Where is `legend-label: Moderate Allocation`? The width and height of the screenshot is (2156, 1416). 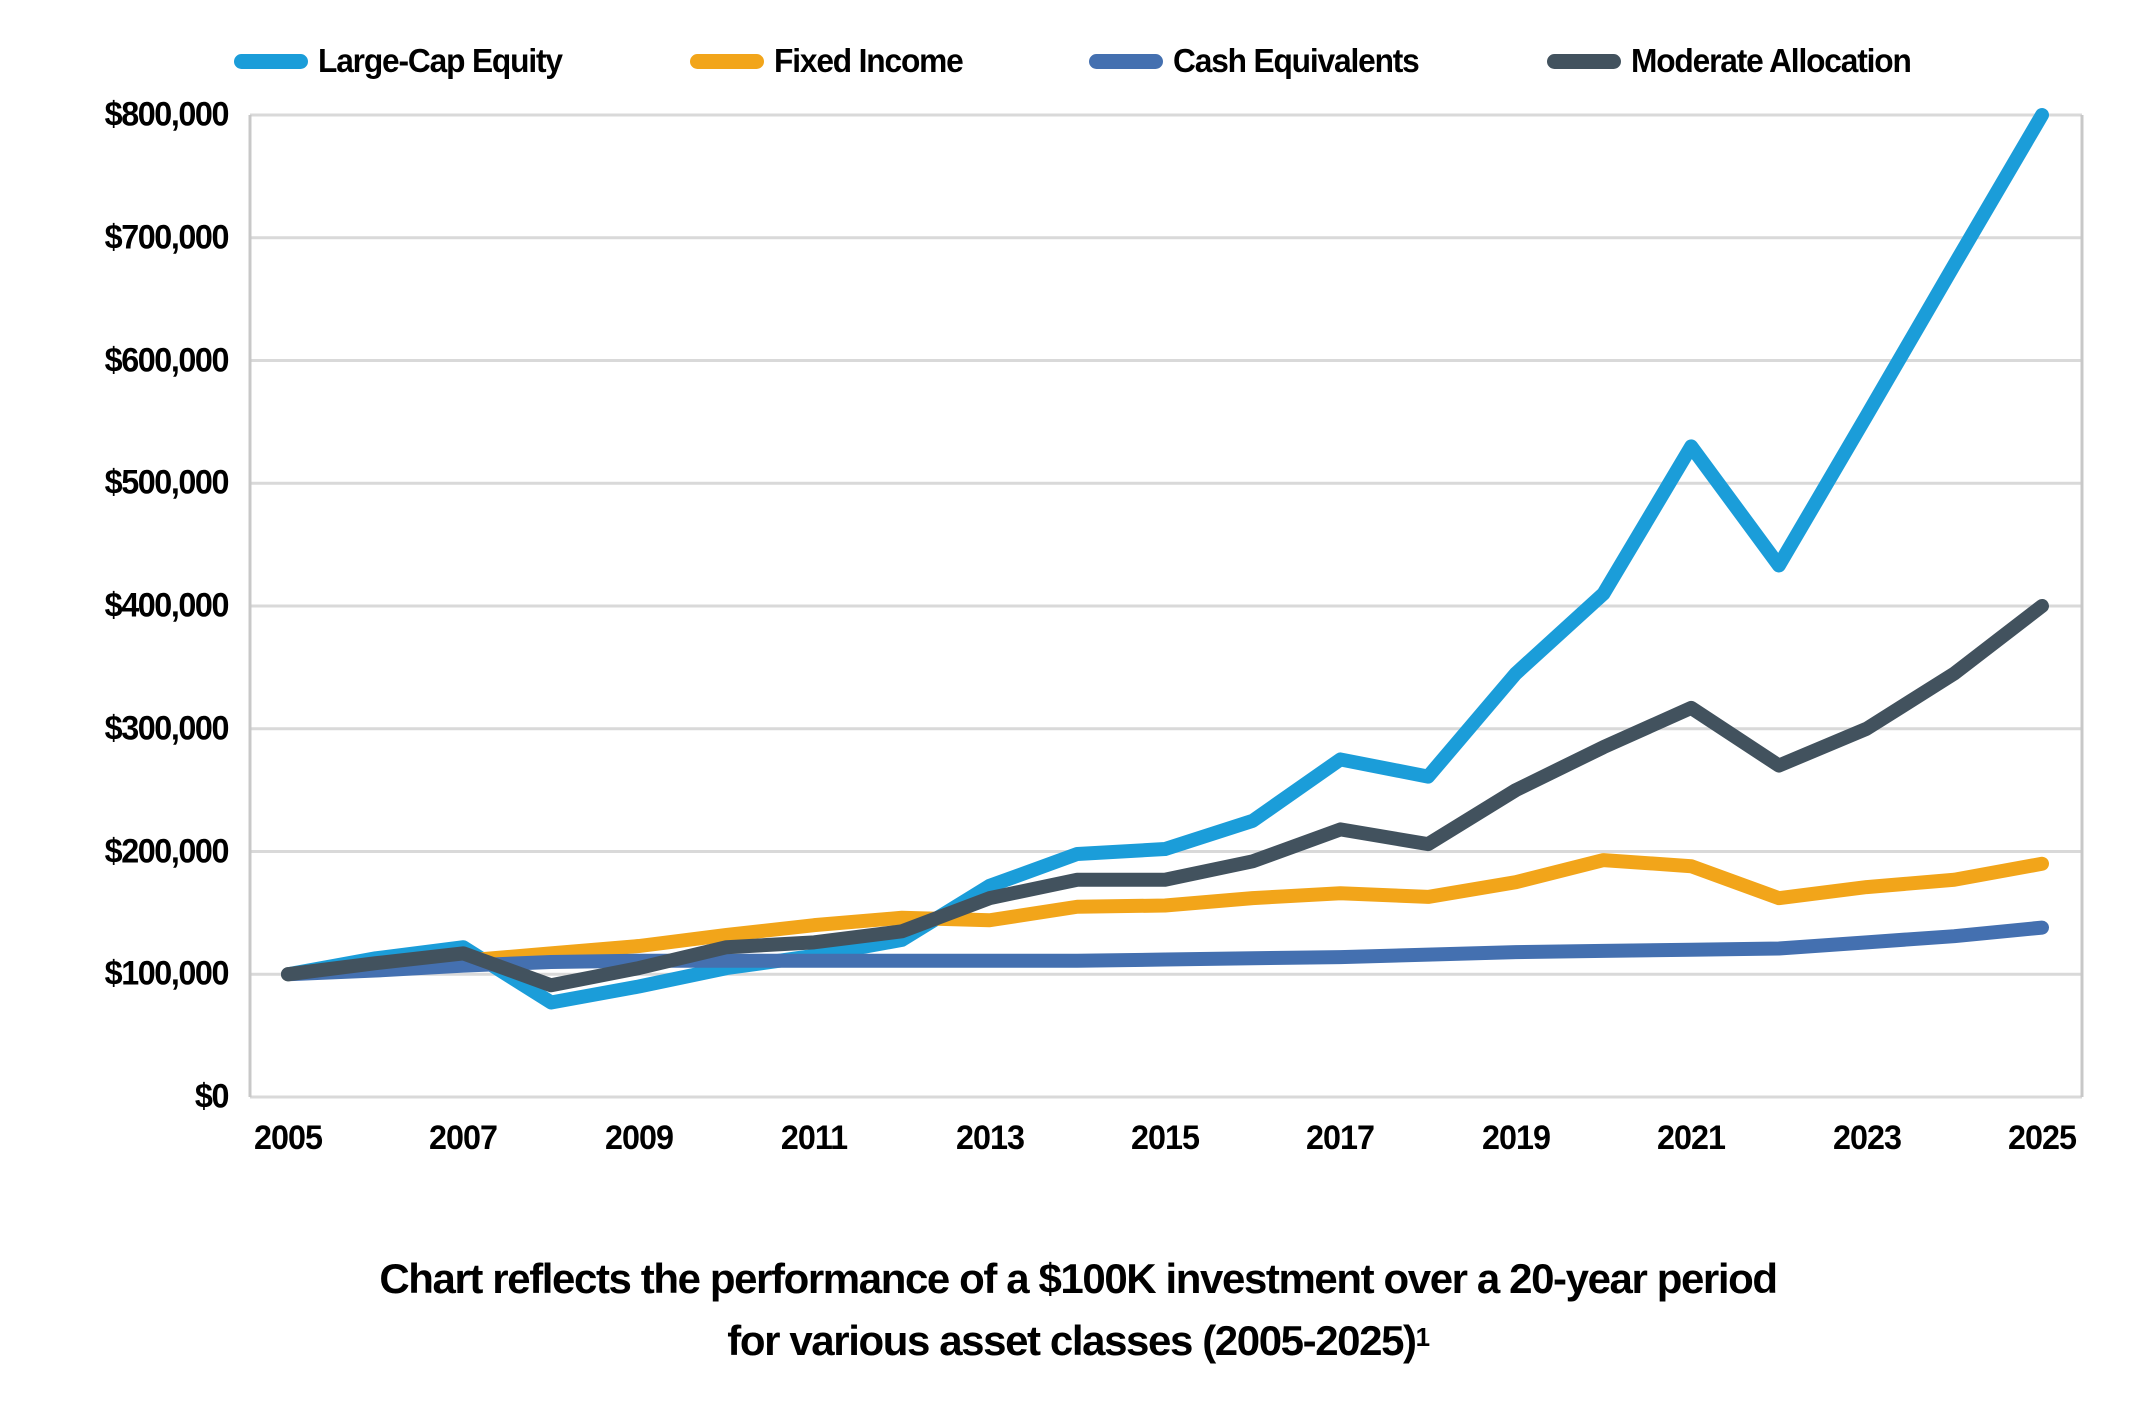 legend-label: Moderate Allocation is located at coordinates (1771, 60).